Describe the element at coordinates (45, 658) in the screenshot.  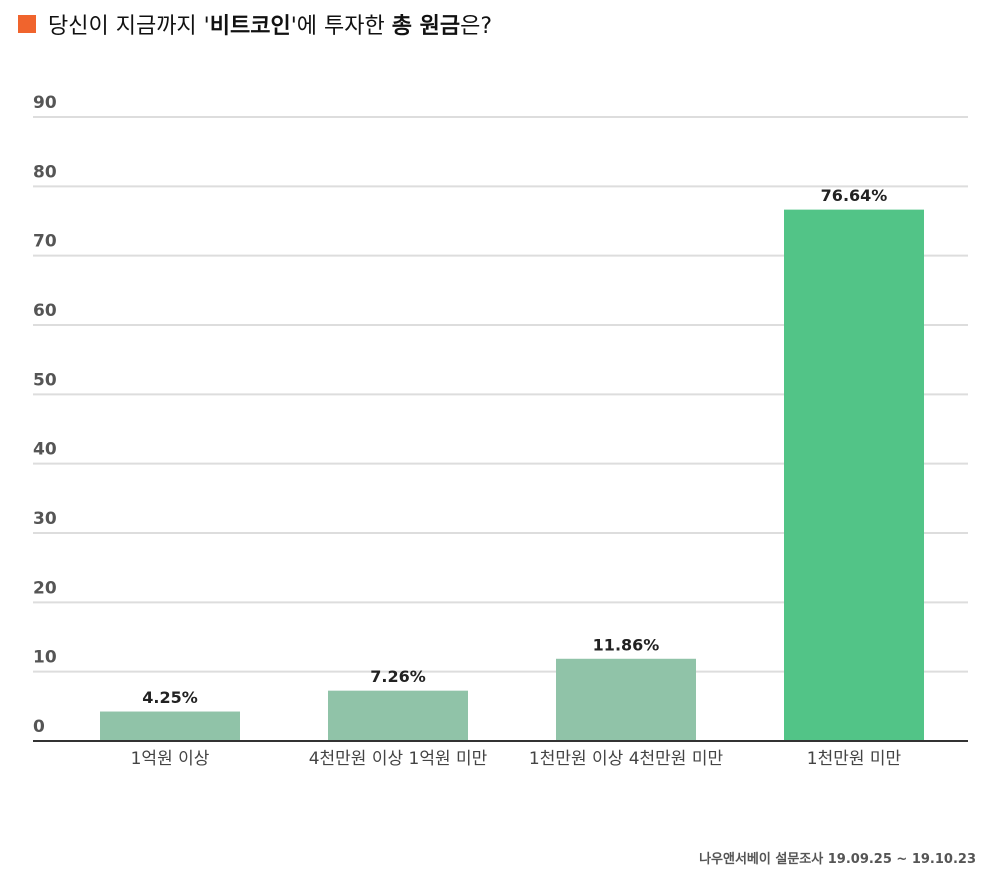
I see `y-tick-label: 10` at that location.